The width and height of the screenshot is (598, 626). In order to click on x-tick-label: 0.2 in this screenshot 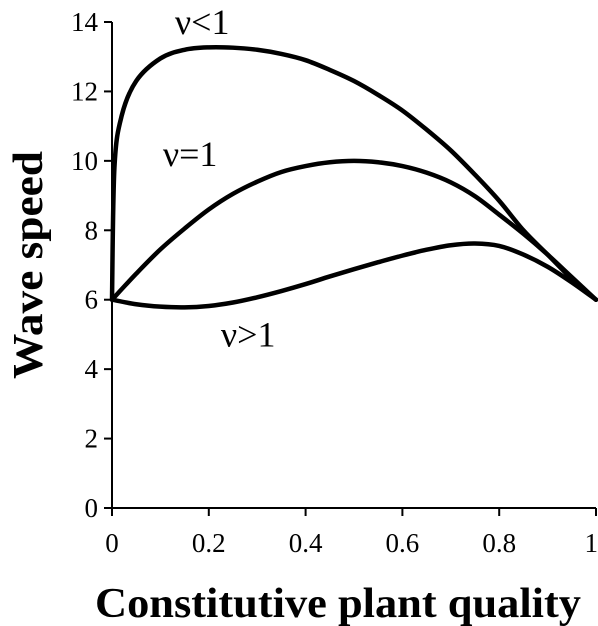, I will do `click(209, 543)`.